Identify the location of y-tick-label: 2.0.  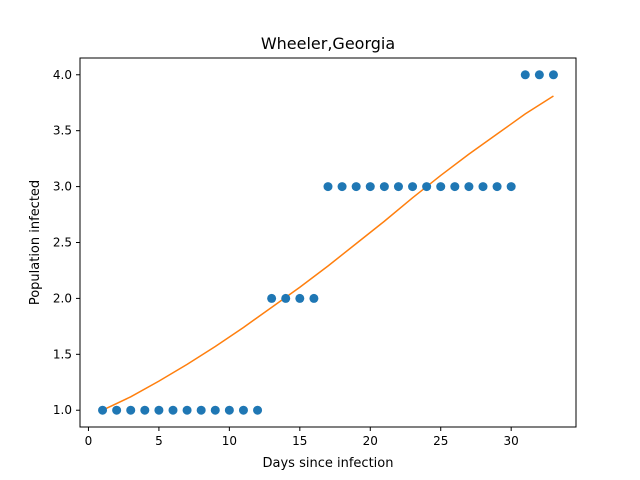
(62, 298).